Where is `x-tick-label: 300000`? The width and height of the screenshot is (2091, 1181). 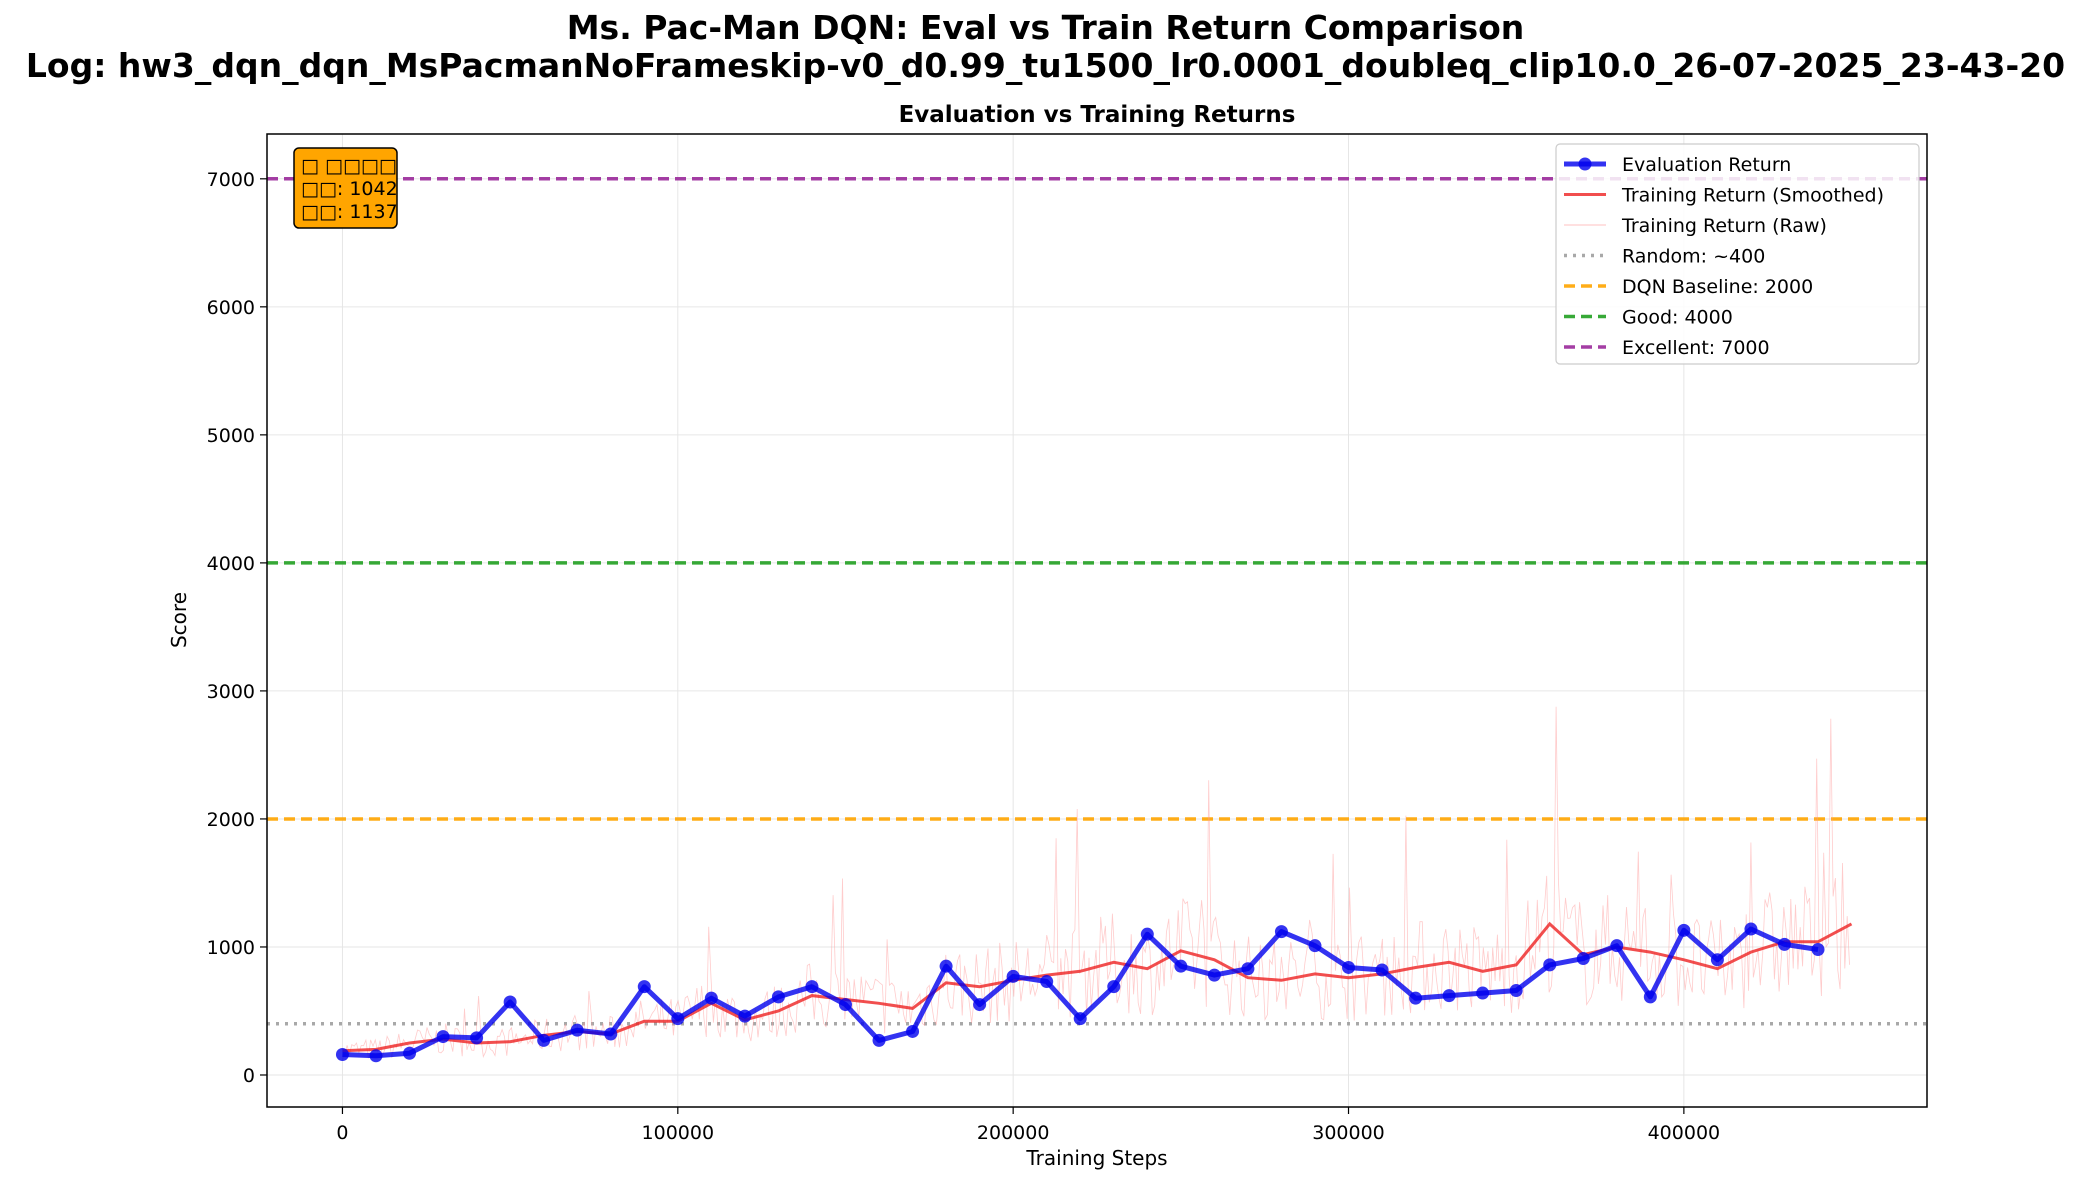 x-tick-label: 300000 is located at coordinates (1348, 1133).